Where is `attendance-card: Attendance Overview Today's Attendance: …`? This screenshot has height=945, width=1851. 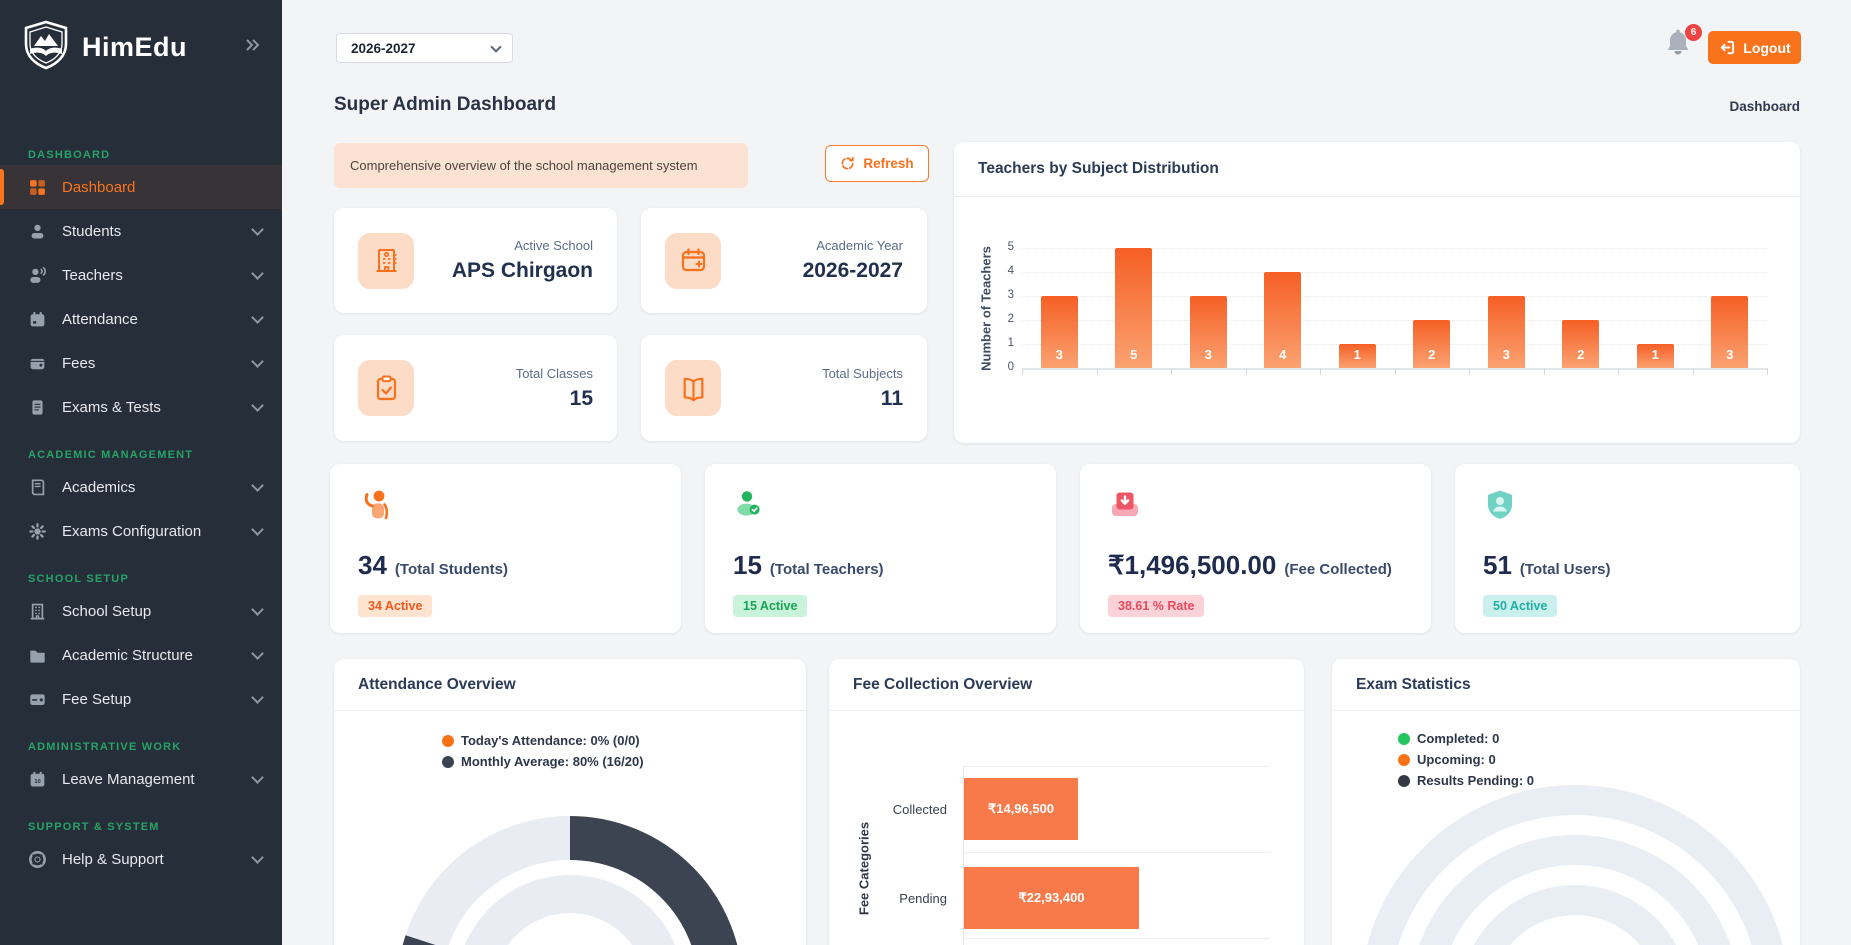
attendance-card: Attendance Overview Today's Attendance: … is located at coordinates (570, 802).